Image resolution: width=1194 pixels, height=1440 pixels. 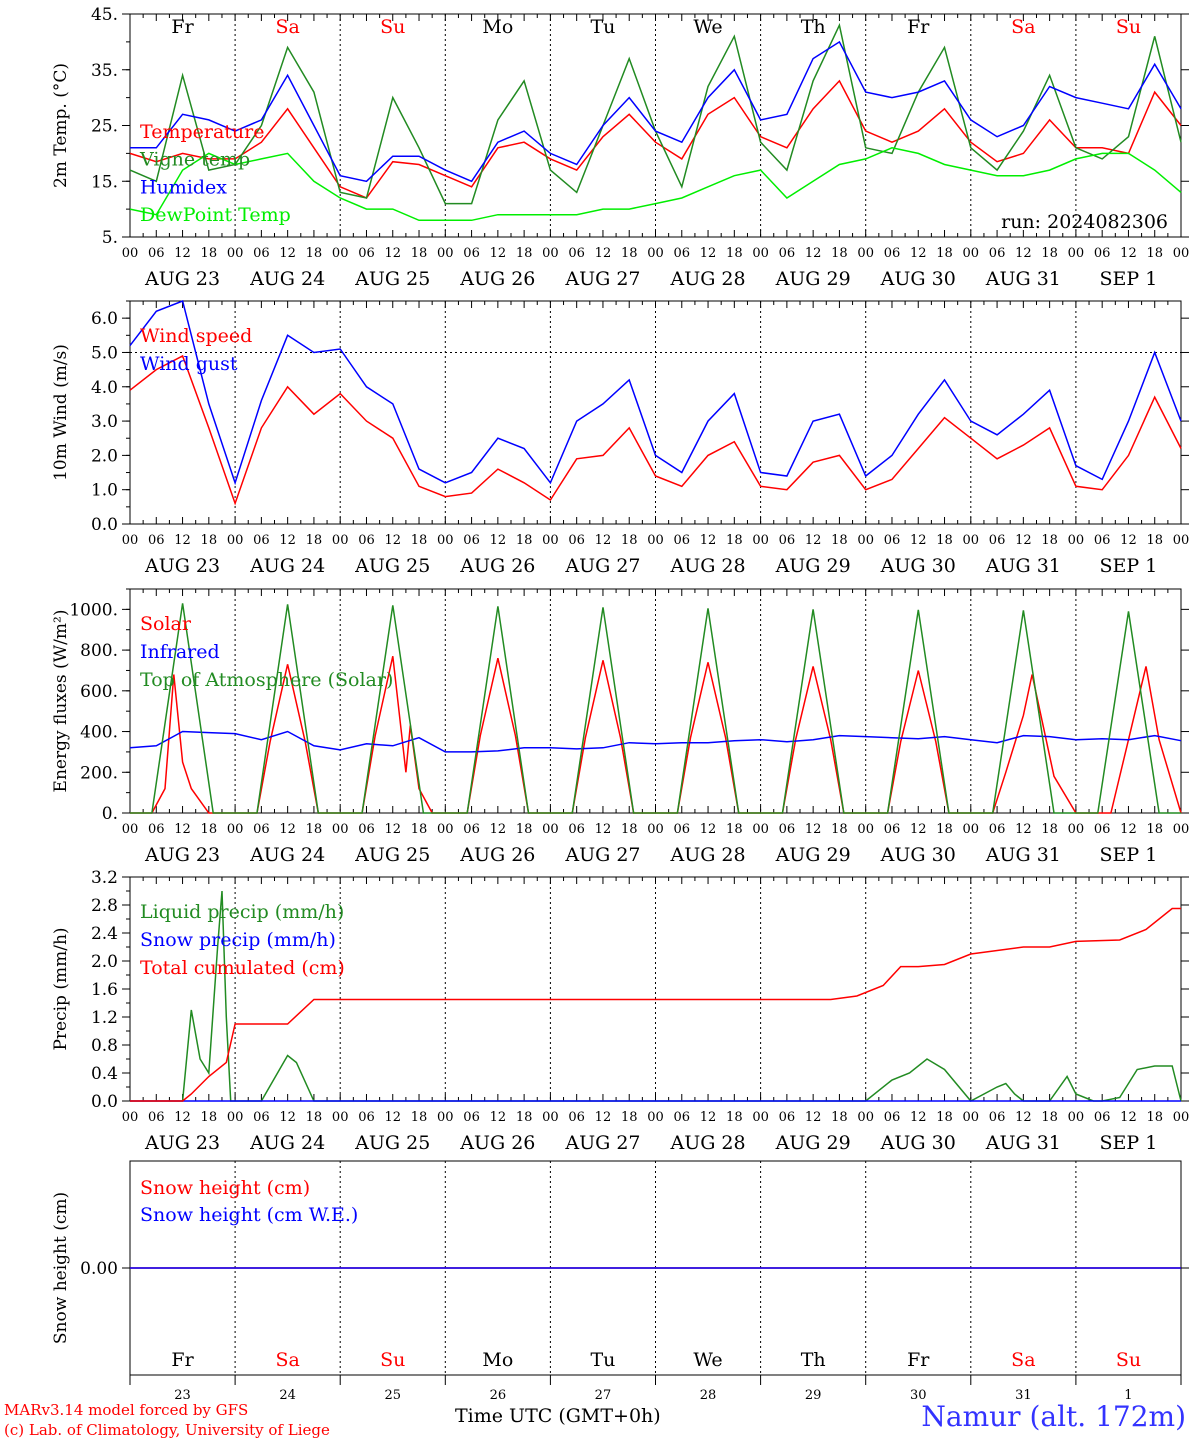 What do you see at coordinates (189, 364) in the screenshot?
I see `legend-entry: Wind gust` at bounding box center [189, 364].